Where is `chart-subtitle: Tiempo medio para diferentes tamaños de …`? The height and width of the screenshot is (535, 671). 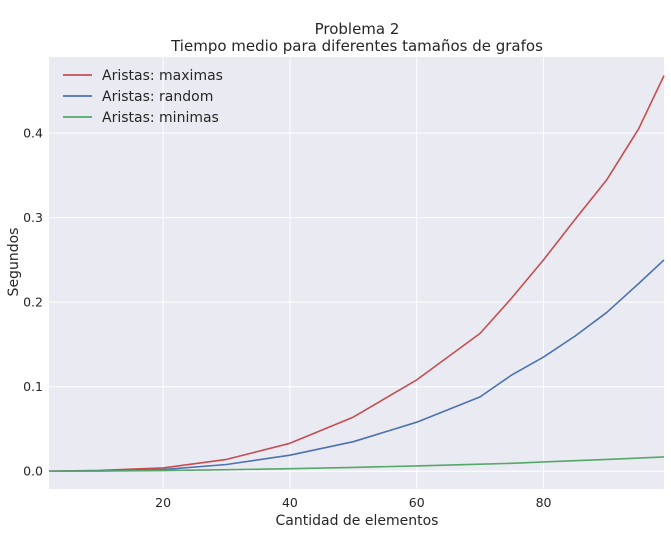 chart-subtitle: Tiempo medio para diferentes tamaños de … is located at coordinates (356, 46).